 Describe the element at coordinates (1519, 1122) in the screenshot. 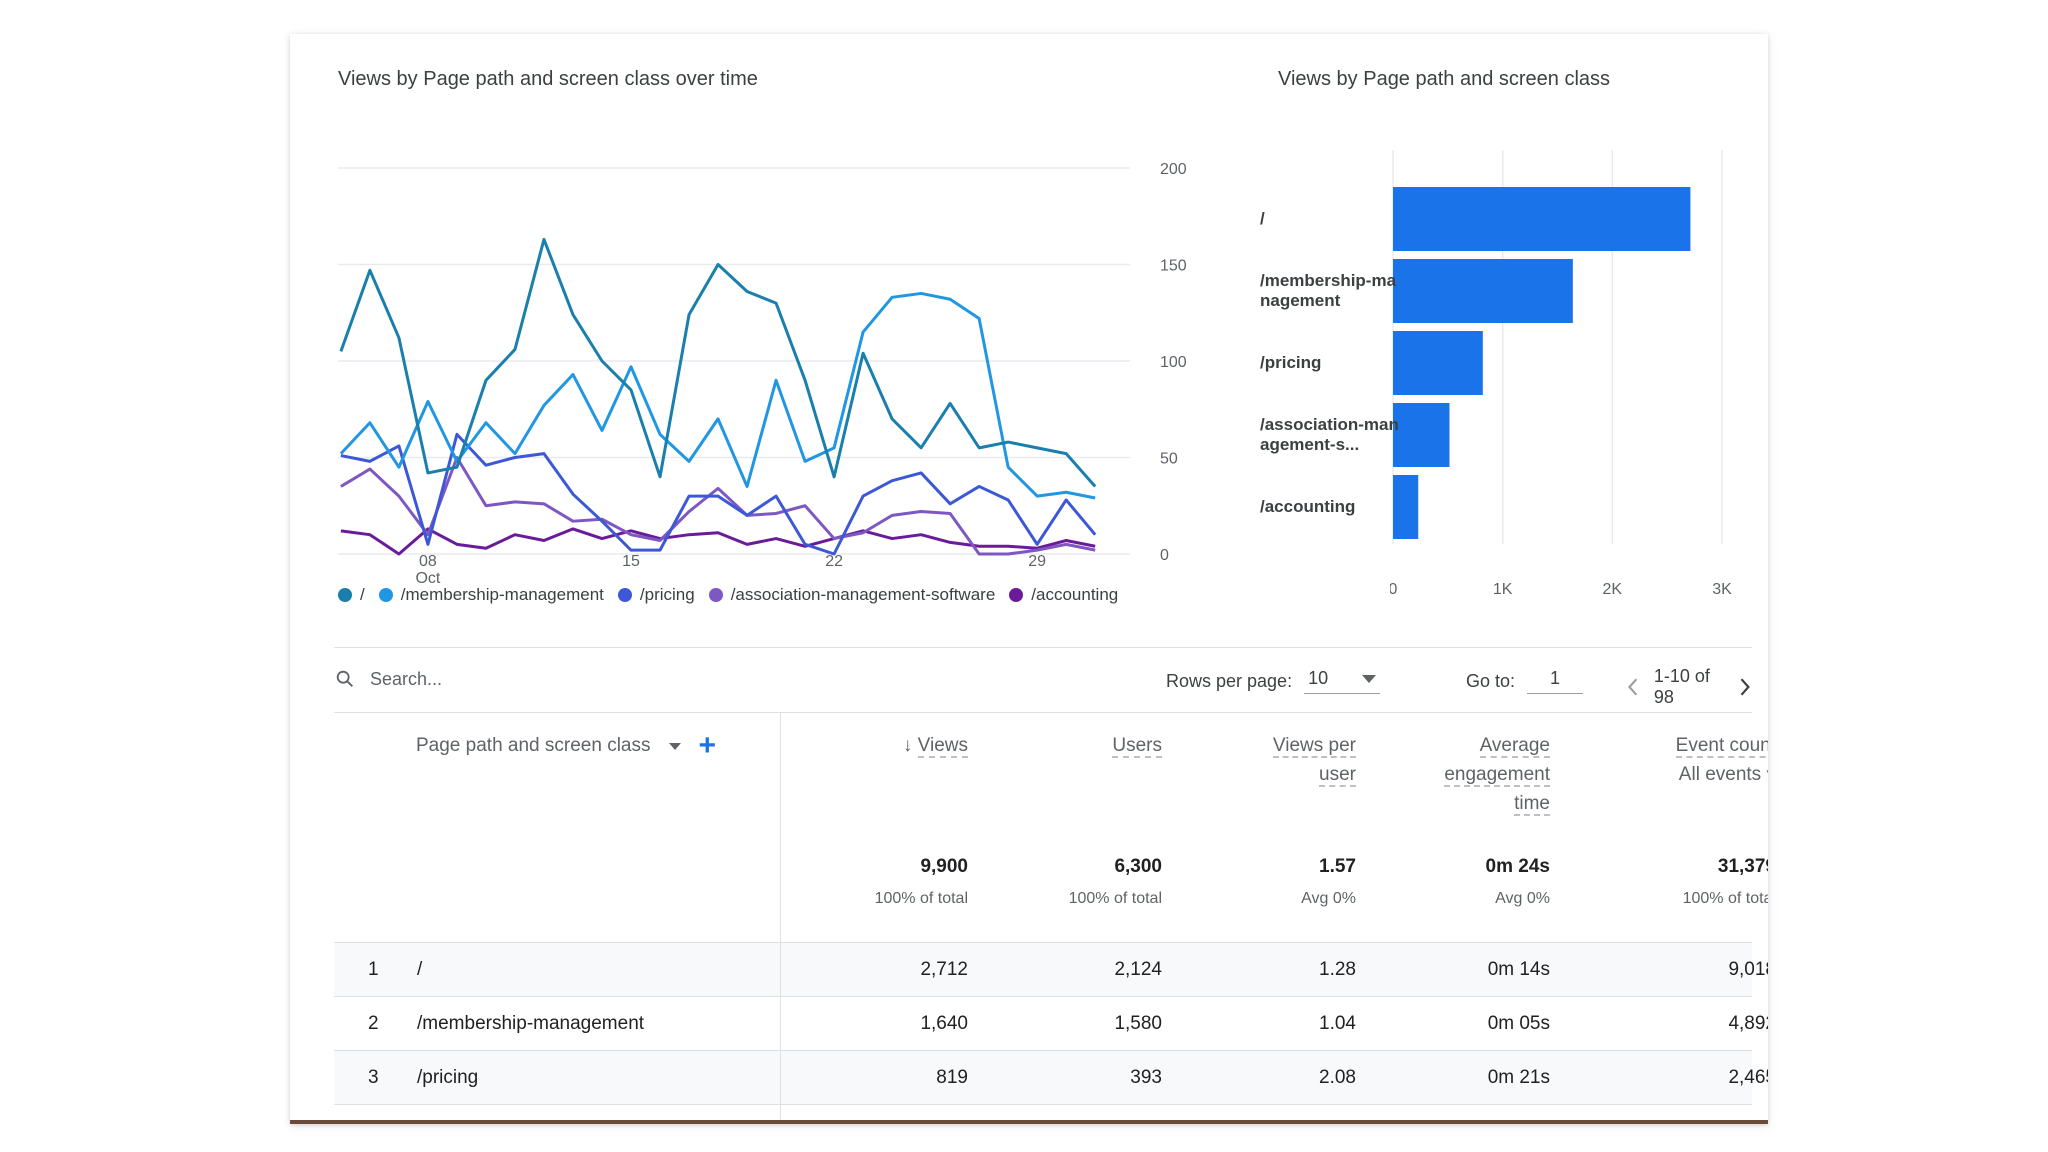

I see `row-metric-value: 0m 33s` at that location.